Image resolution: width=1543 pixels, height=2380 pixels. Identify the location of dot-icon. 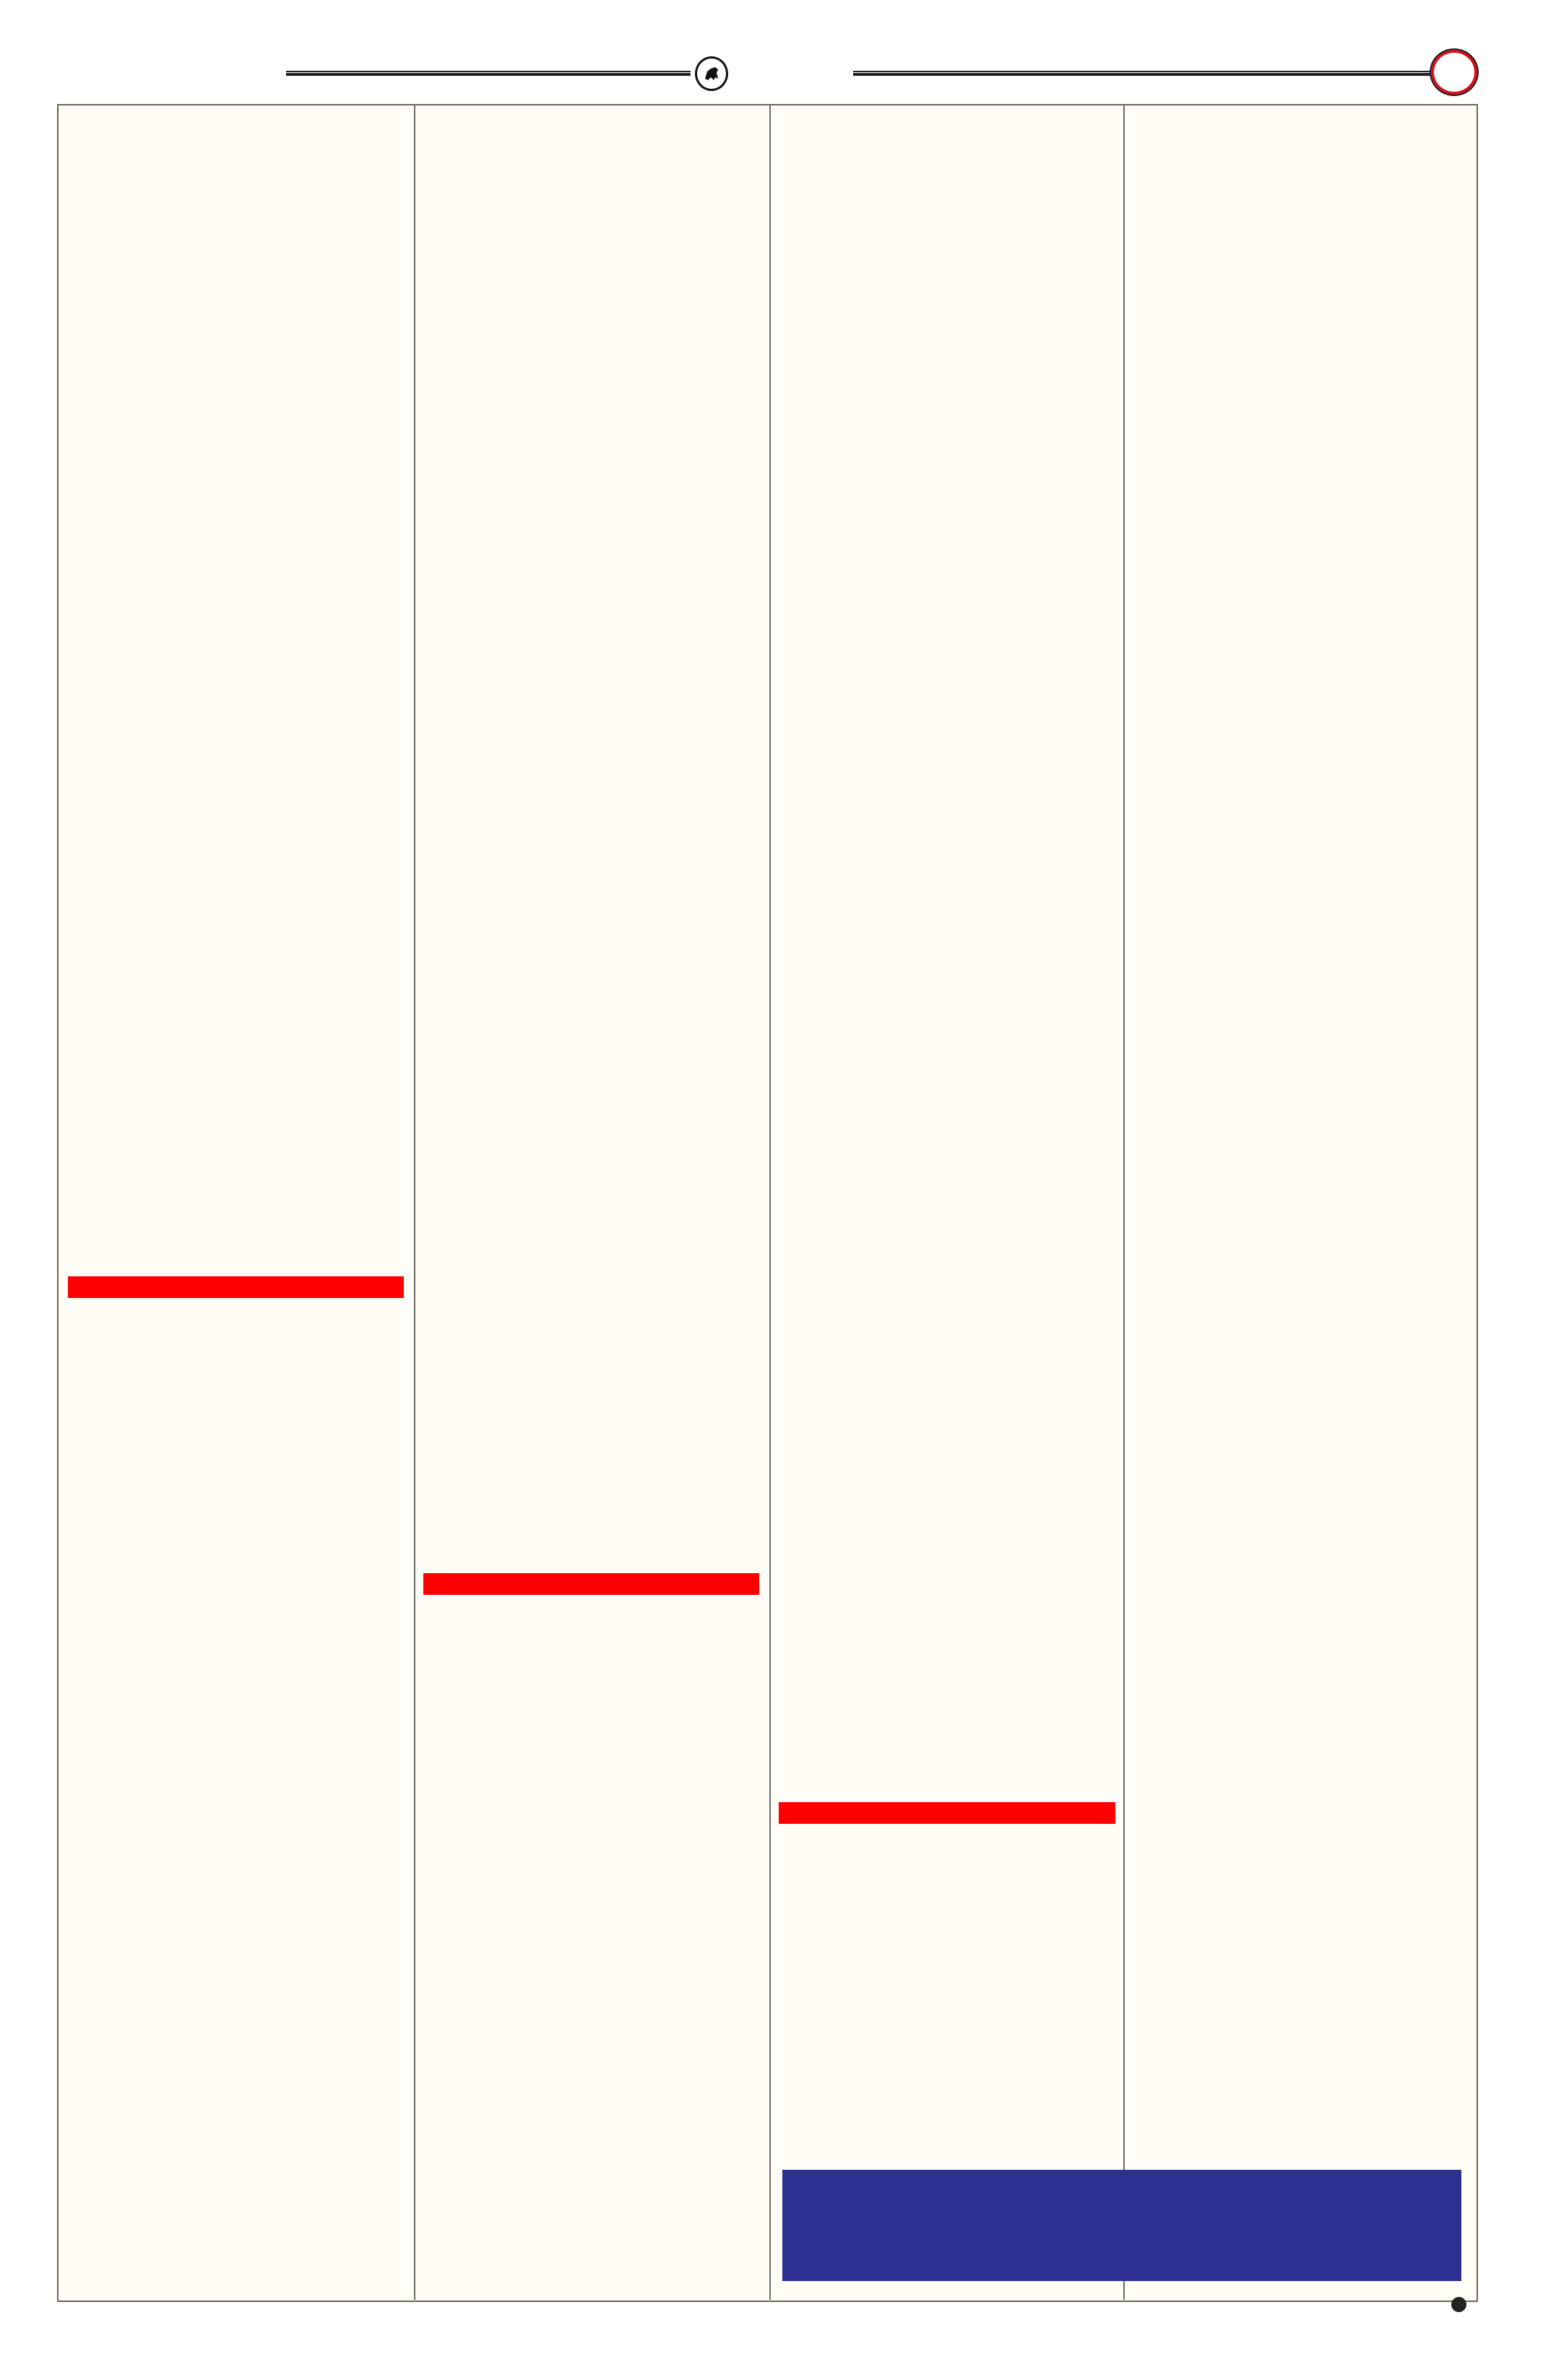
(1458, 2304).